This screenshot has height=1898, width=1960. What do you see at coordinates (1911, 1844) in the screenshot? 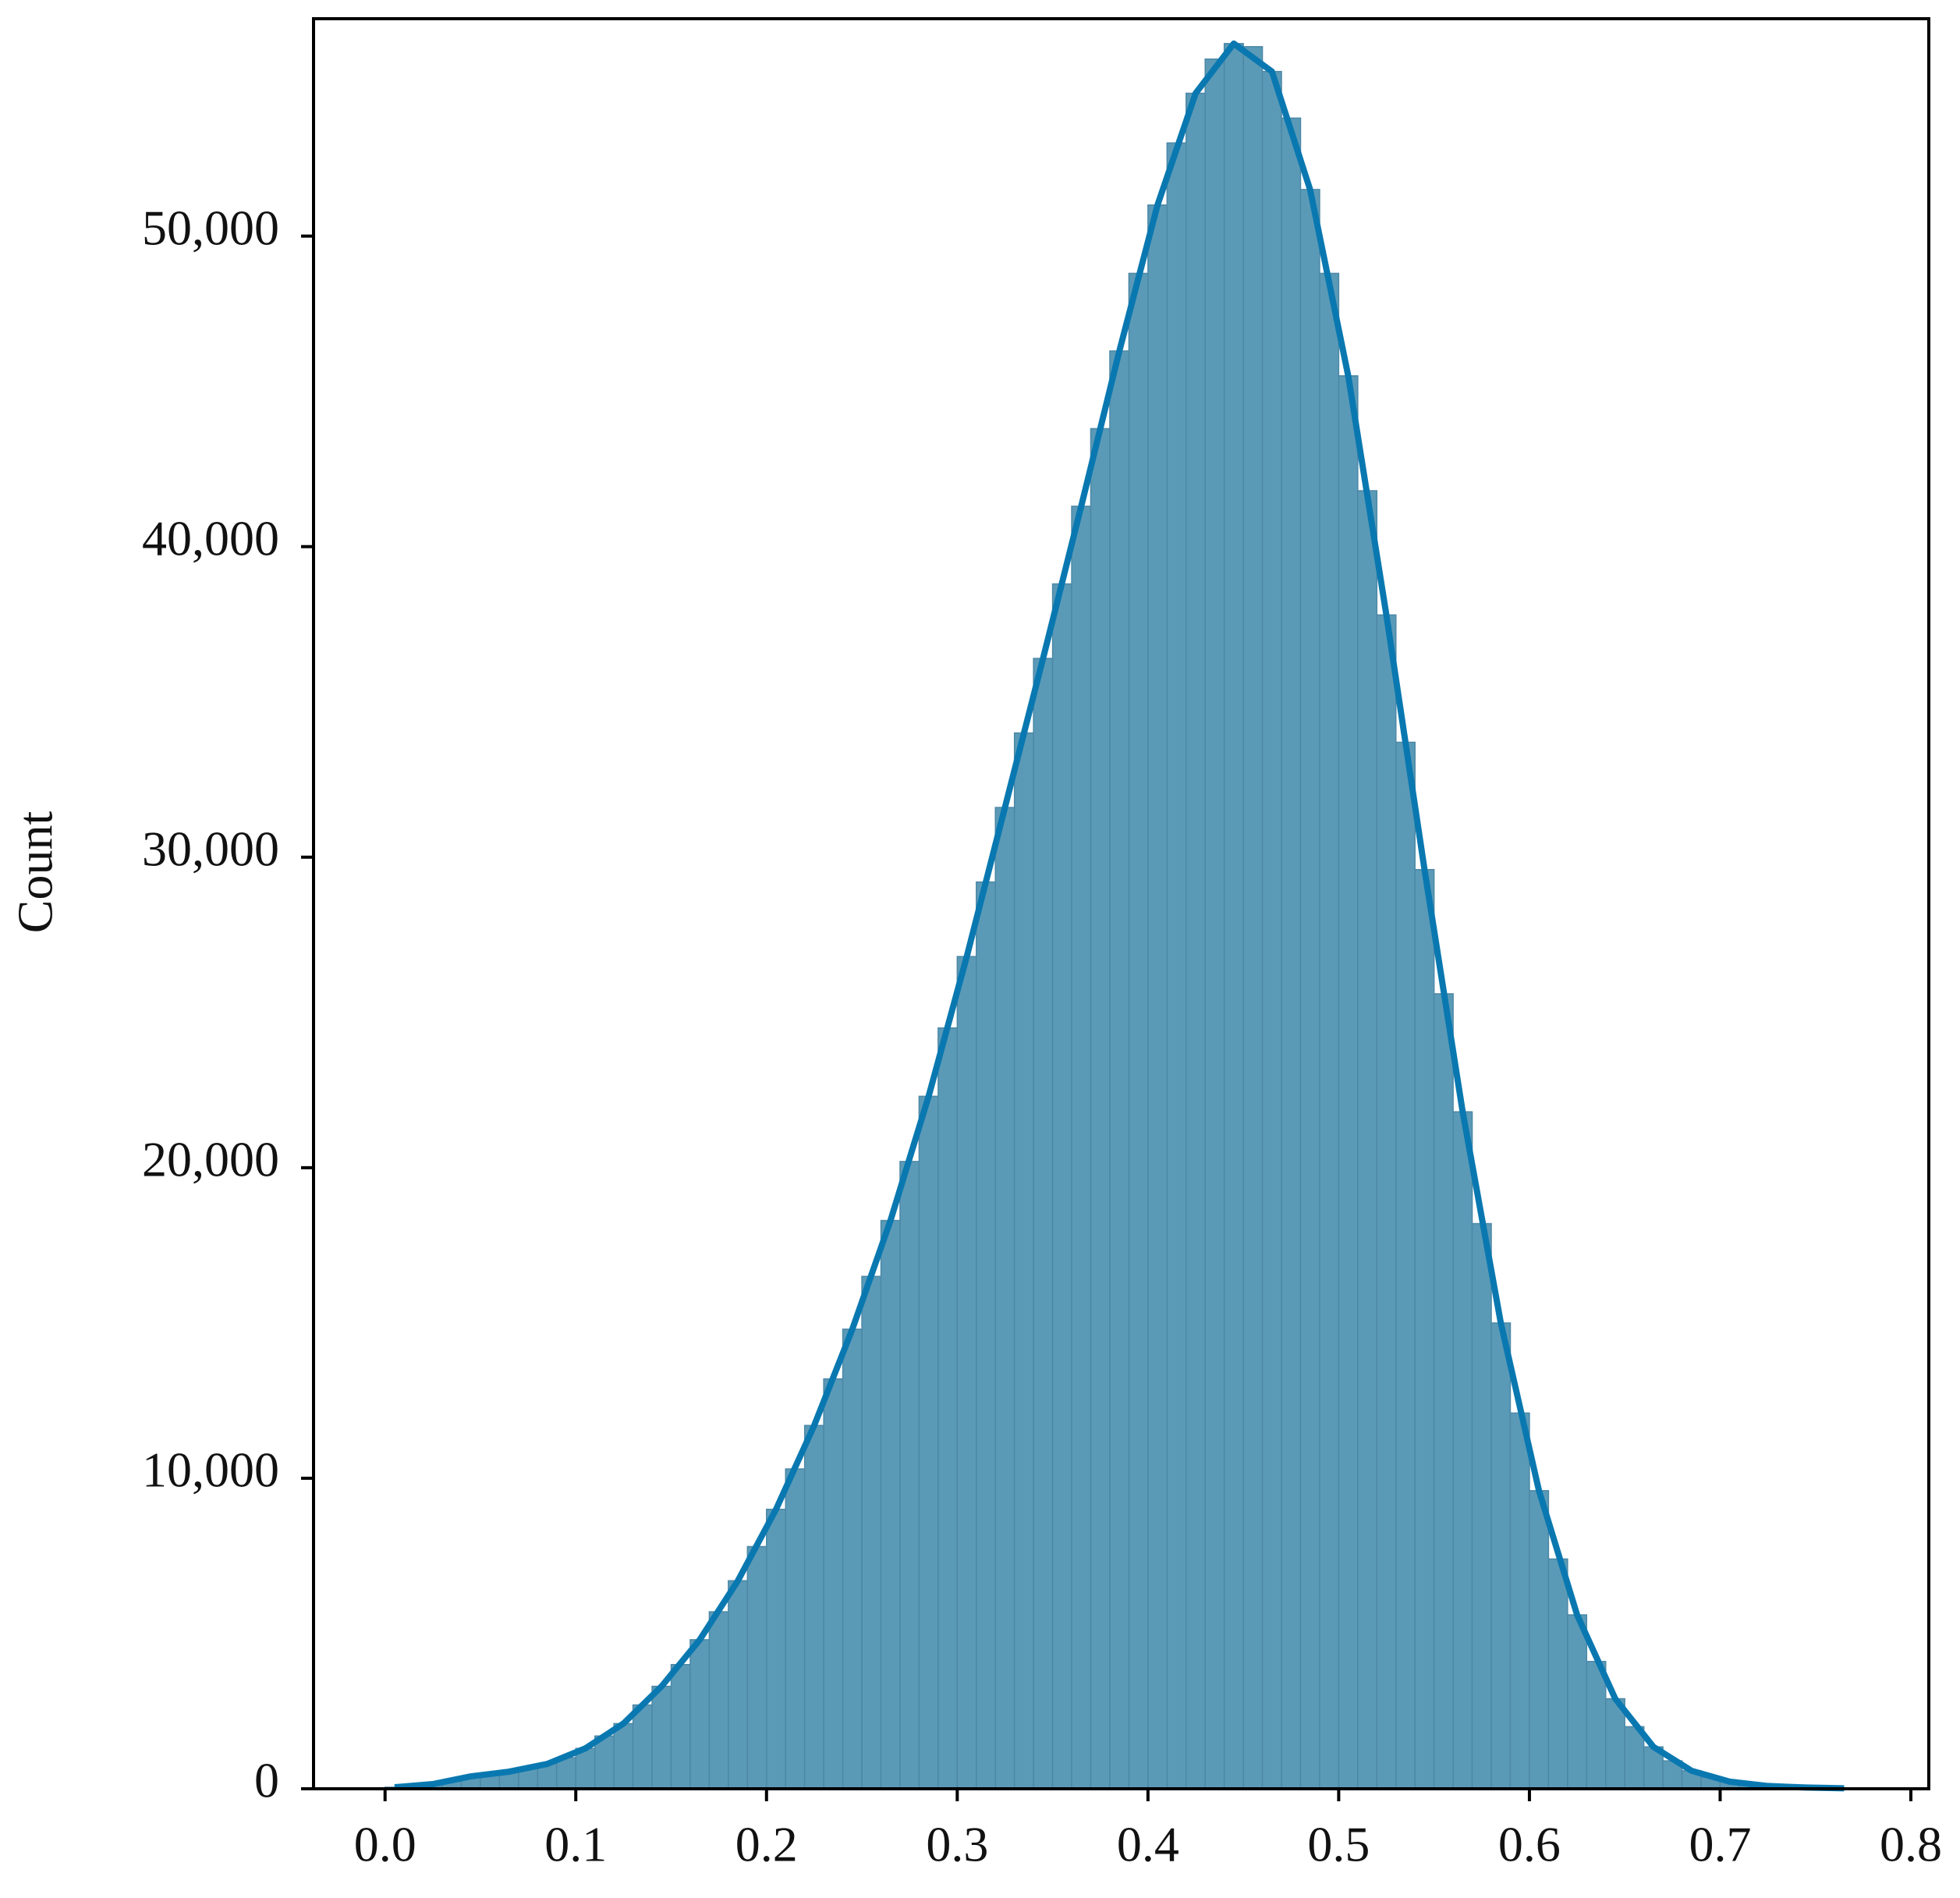
I see `x-tick-label: 0.8` at bounding box center [1911, 1844].